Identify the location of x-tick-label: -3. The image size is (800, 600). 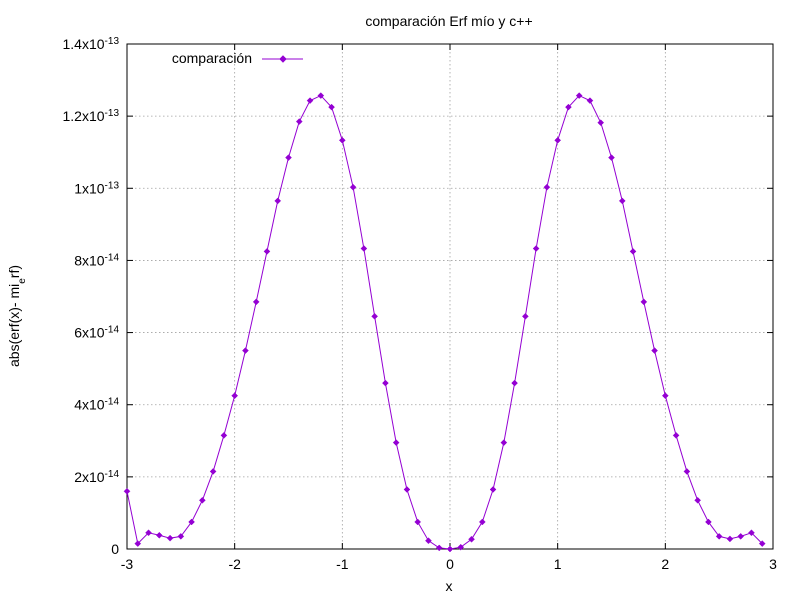
(127, 564).